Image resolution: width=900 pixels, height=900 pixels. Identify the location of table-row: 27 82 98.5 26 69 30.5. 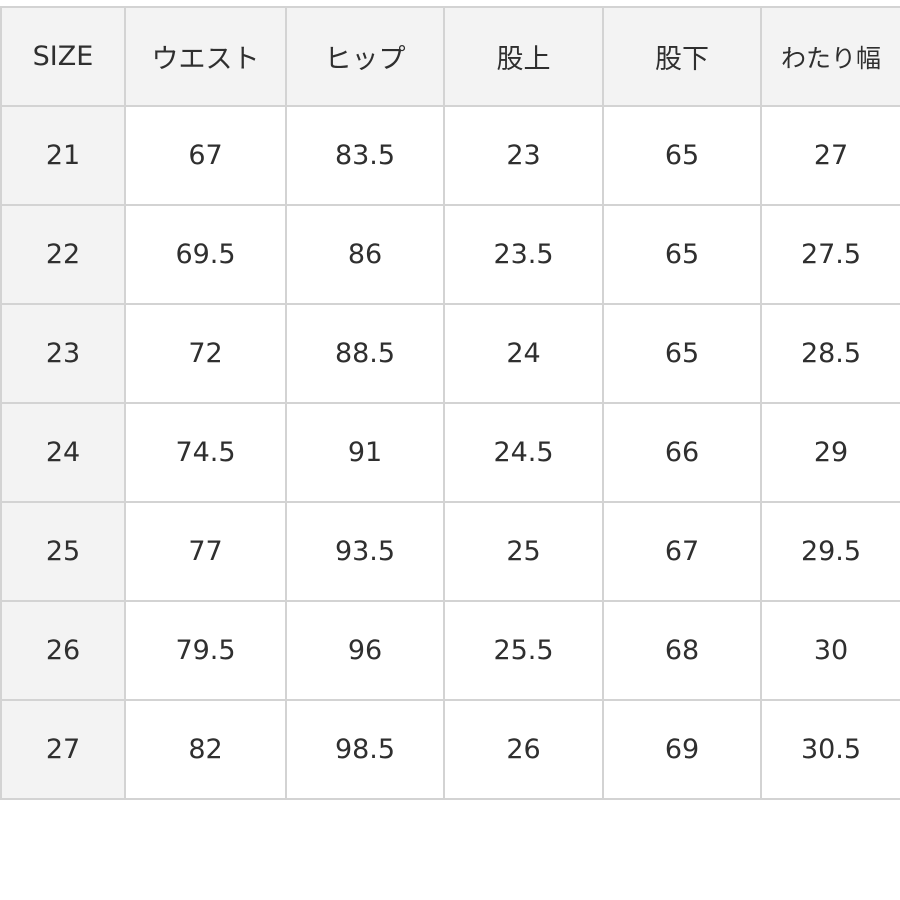
(450, 749).